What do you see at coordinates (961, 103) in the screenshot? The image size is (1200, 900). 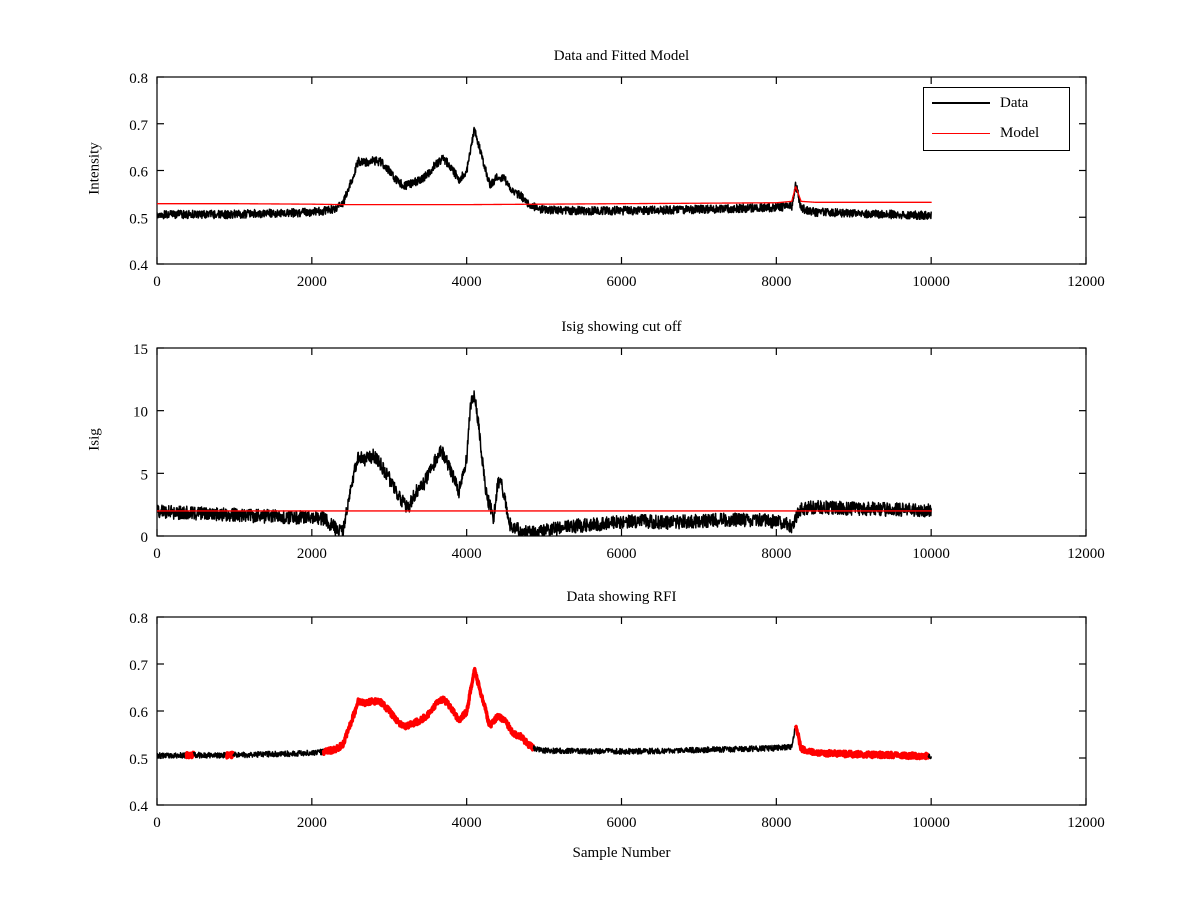 I see `legend-line-data` at bounding box center [961, 103].